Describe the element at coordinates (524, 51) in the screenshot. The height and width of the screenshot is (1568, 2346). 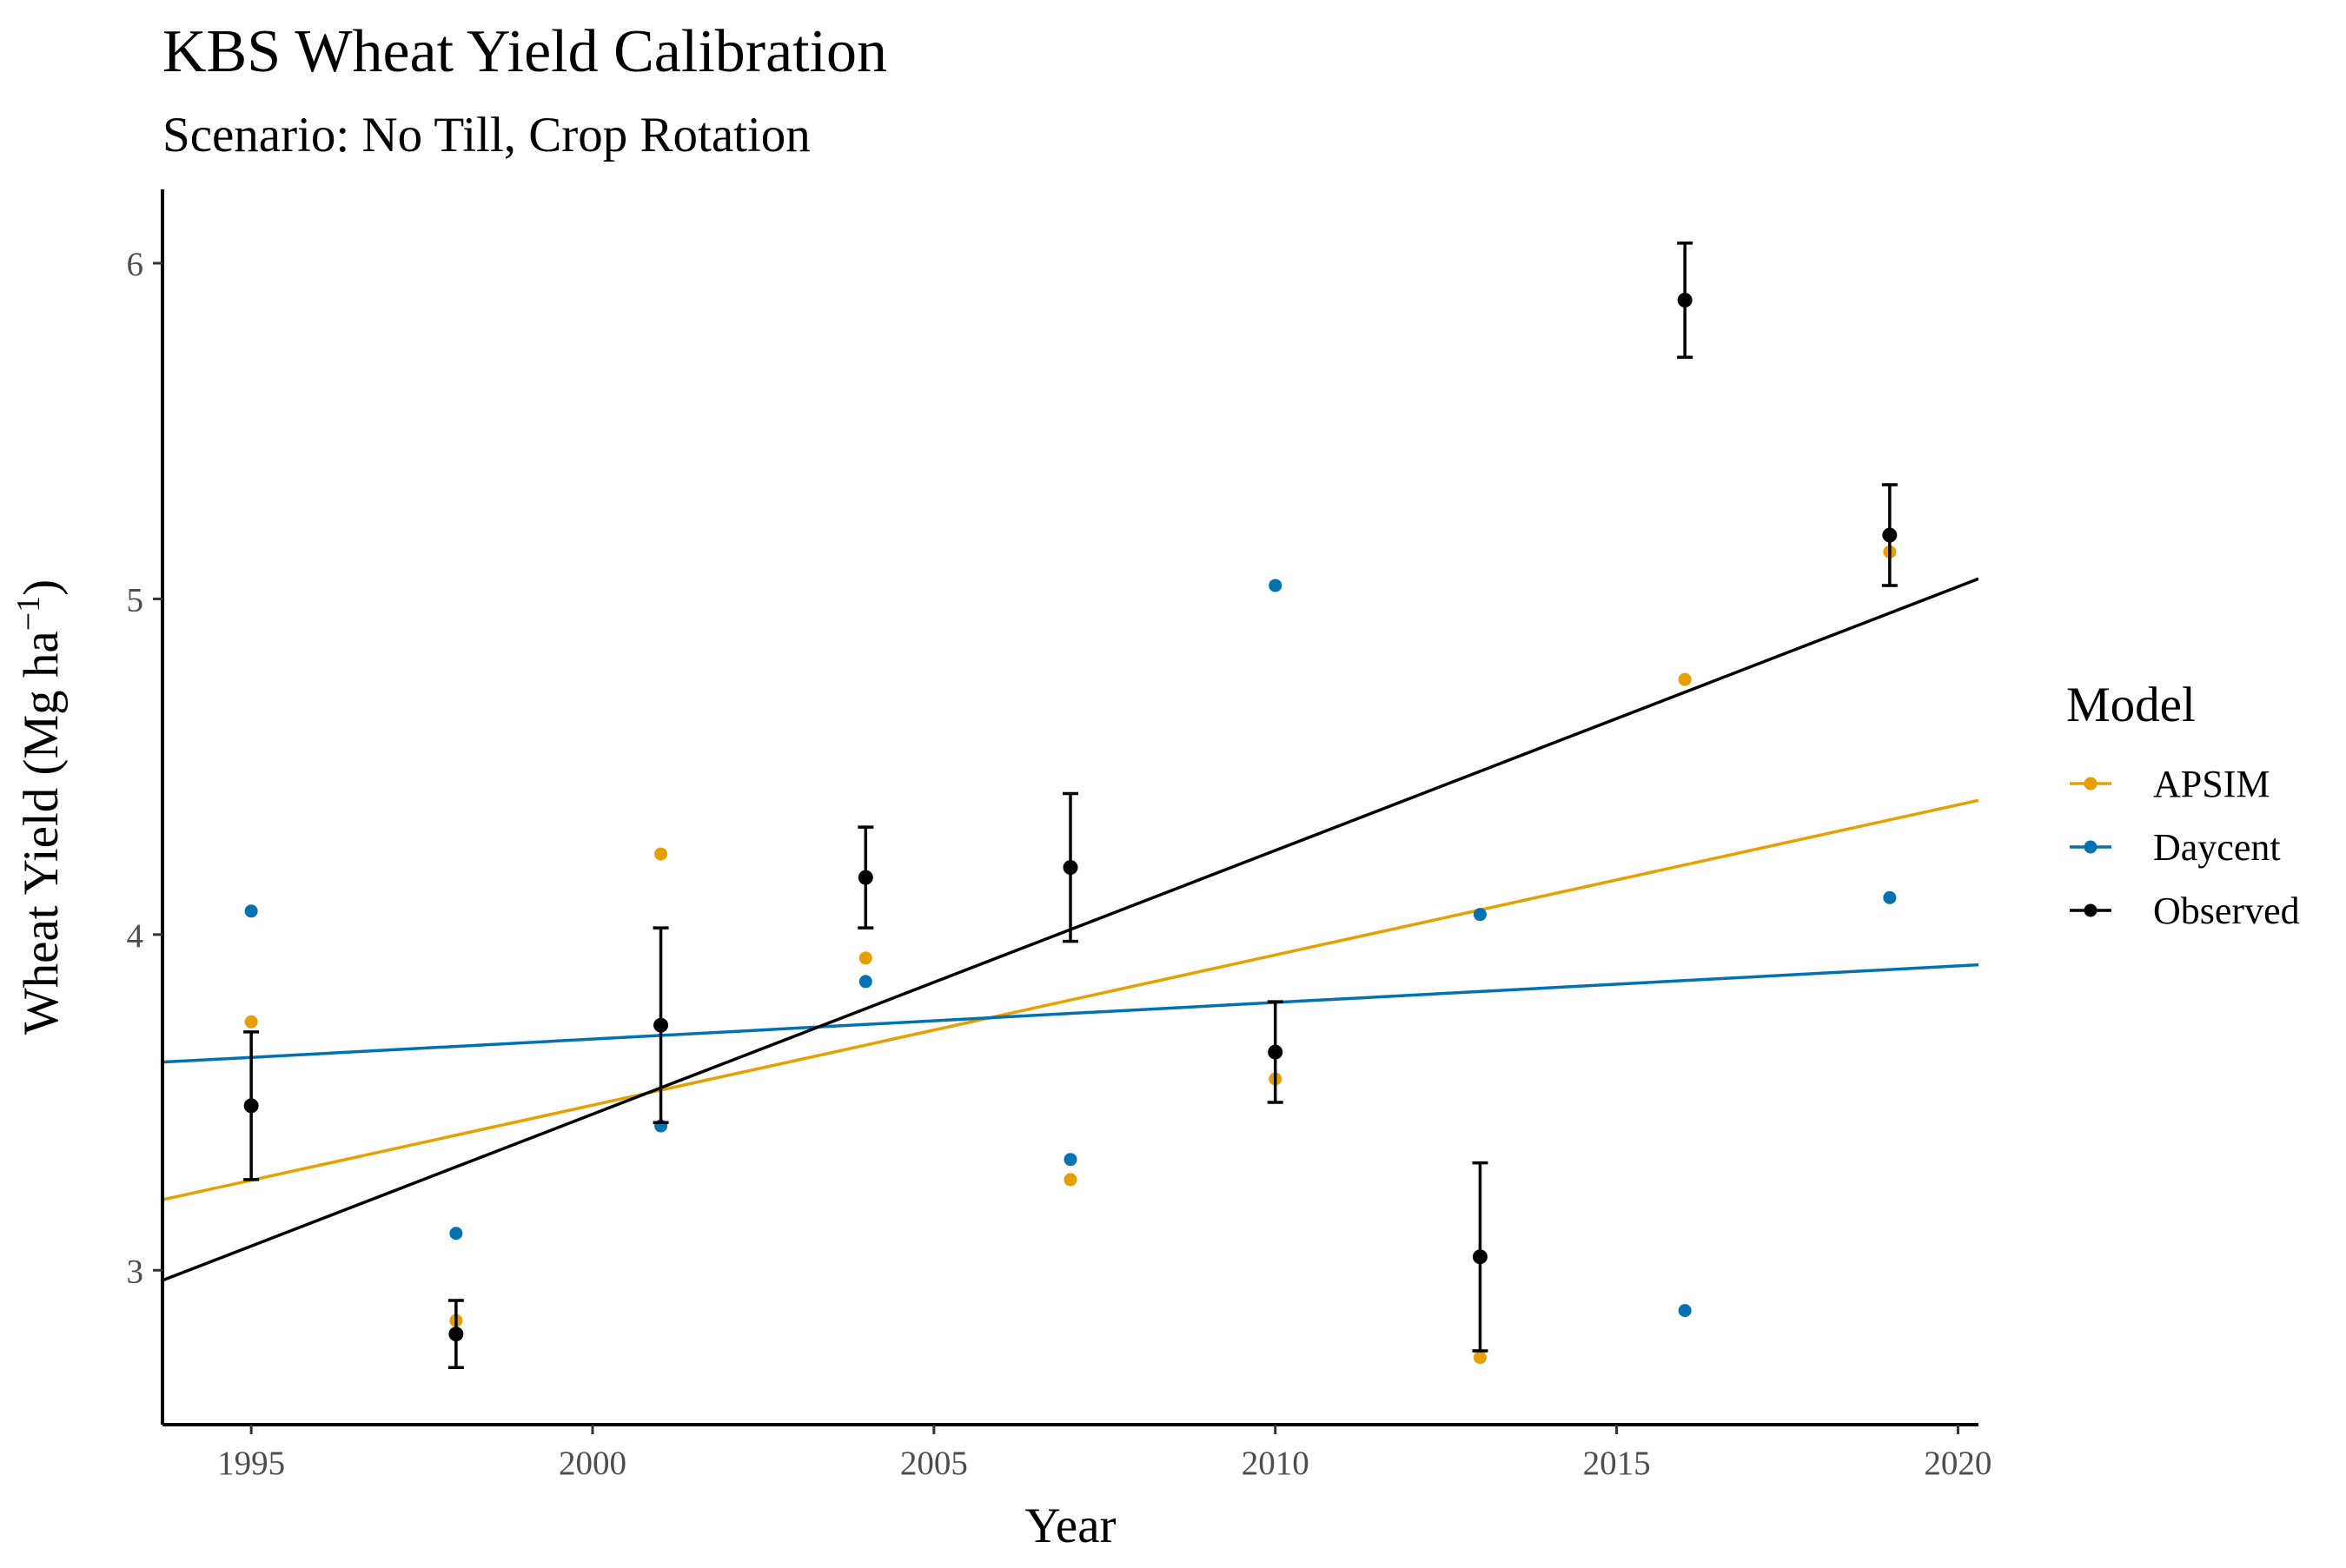
I see `chart-title: KBS Wheat Yield Calibration` at that location.